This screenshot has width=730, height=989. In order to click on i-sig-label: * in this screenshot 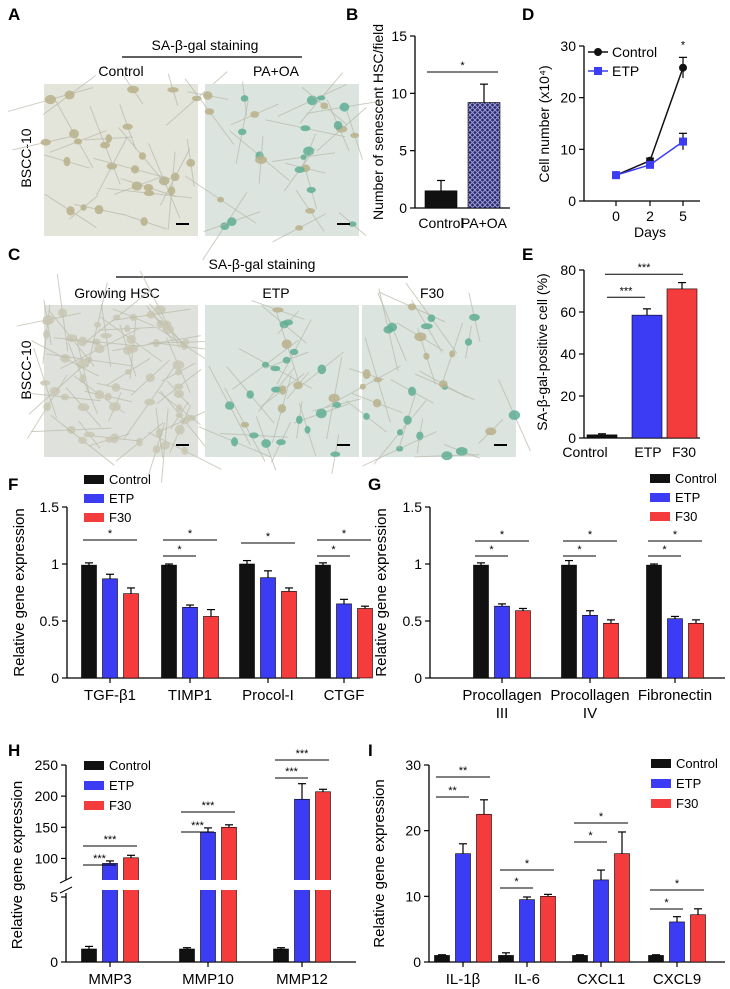, I will do `click(666, 903)`.